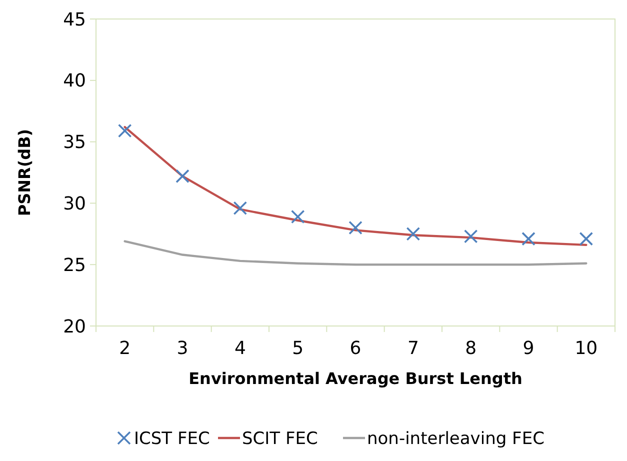  What do you see at coordinates (172, 439) in the screenshot?
I see `legend-label: ICST FEC` at bounding box center [172, 439].